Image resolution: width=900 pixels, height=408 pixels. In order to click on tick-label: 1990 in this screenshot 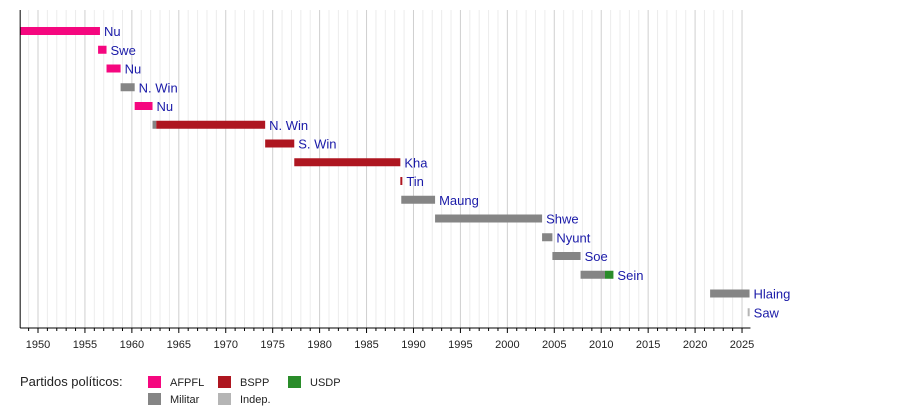, I will do `click(413, 345)`.